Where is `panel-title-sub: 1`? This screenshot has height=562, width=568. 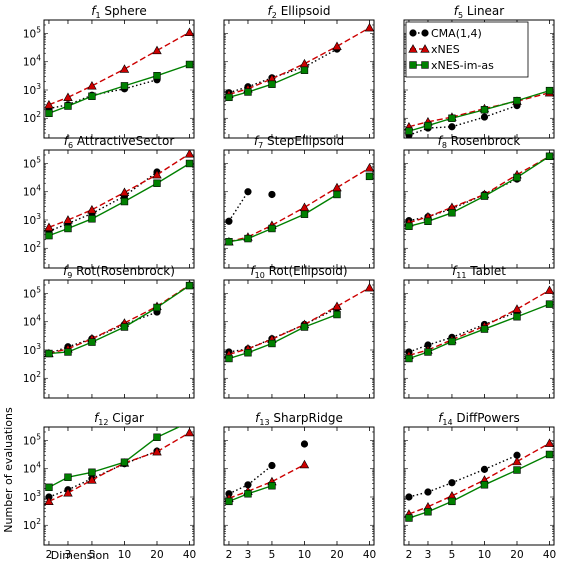 panel-title-sub: 1 is located at coordinates (98, 15).